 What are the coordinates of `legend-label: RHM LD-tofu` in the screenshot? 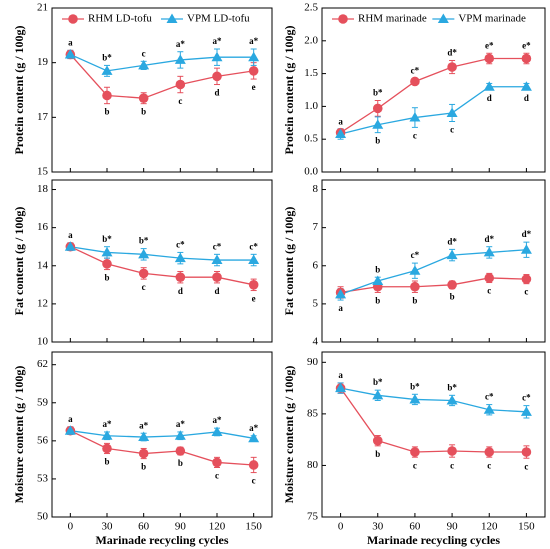 It's located at (120, 19).